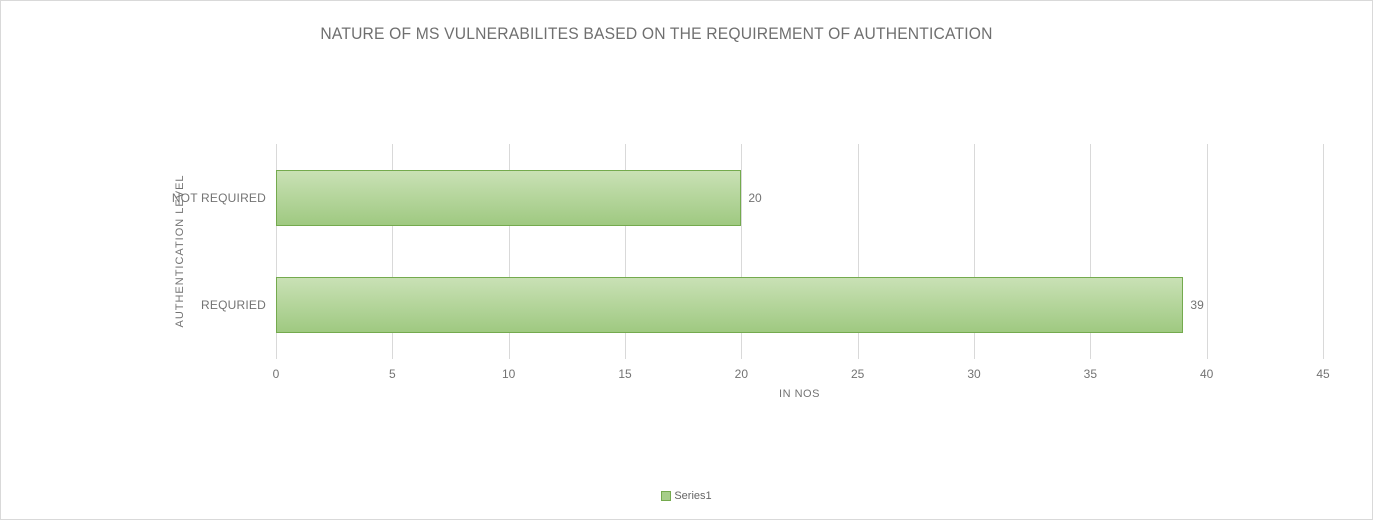 The width and height of the screenshot is (1373, 520). Describe the element at coordinates (133, 251) in the screenshot. I see `category-axis-labels: NOT REQUIRED REQURIED` at that location.